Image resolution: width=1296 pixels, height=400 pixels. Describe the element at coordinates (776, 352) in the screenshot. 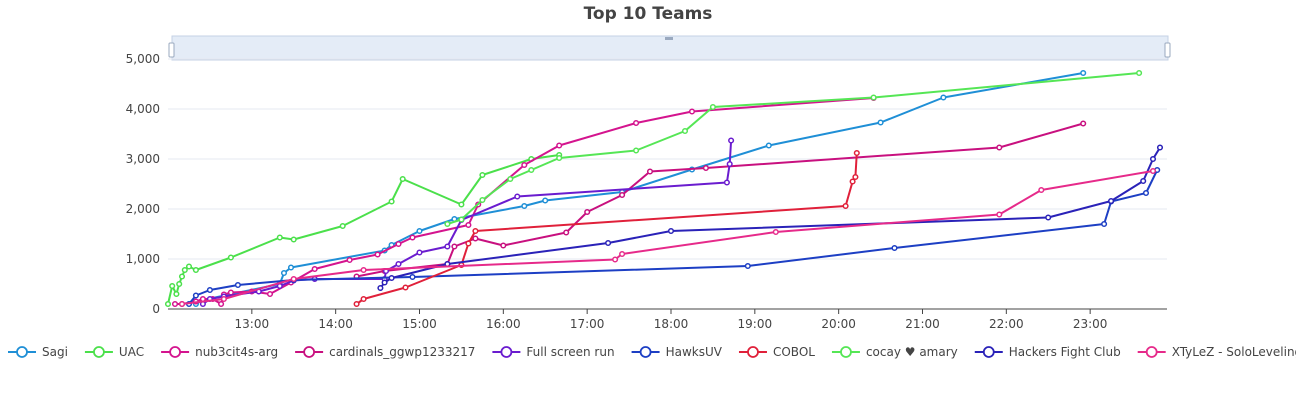

I see `legend-item: COBOL` at that location.